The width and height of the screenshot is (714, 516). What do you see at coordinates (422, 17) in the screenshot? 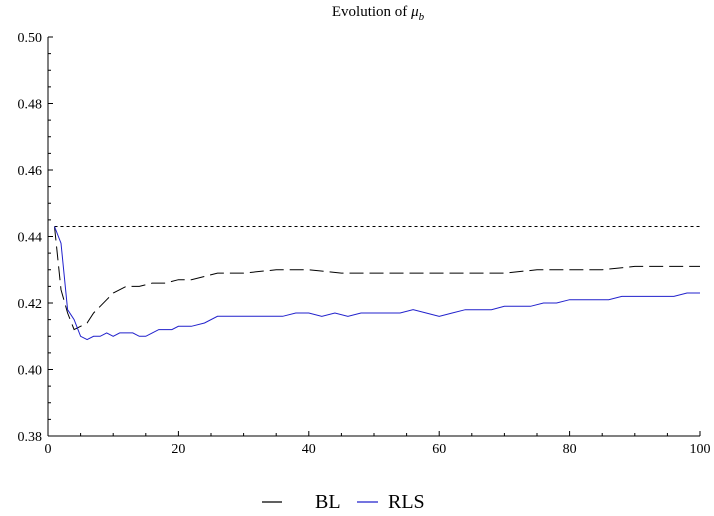
I see `chart-title-subscript: b` at bounding box center [422, 17].